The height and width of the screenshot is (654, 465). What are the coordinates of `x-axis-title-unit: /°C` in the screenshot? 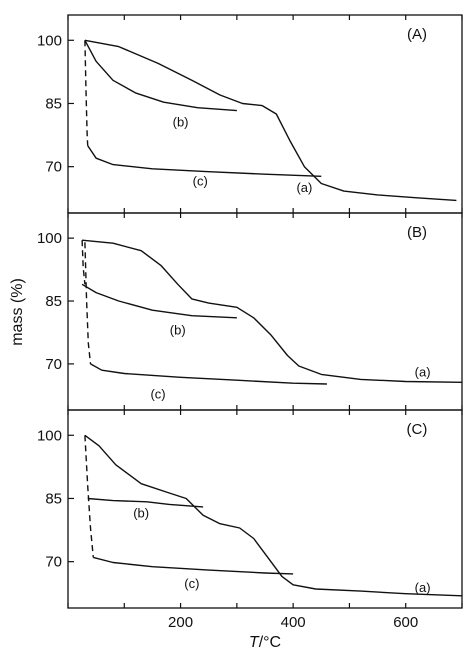 It's located at (270, 642).